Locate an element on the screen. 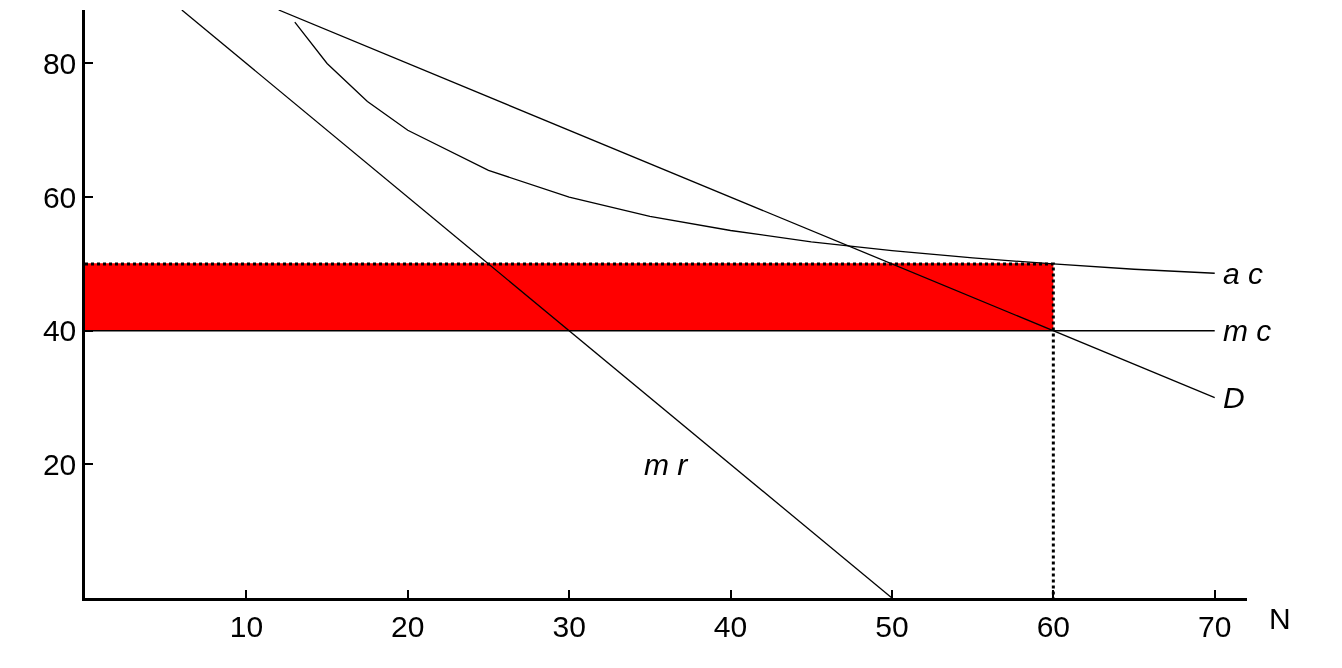  x-tick-label: 60 is located at coordinates (1053, 626).